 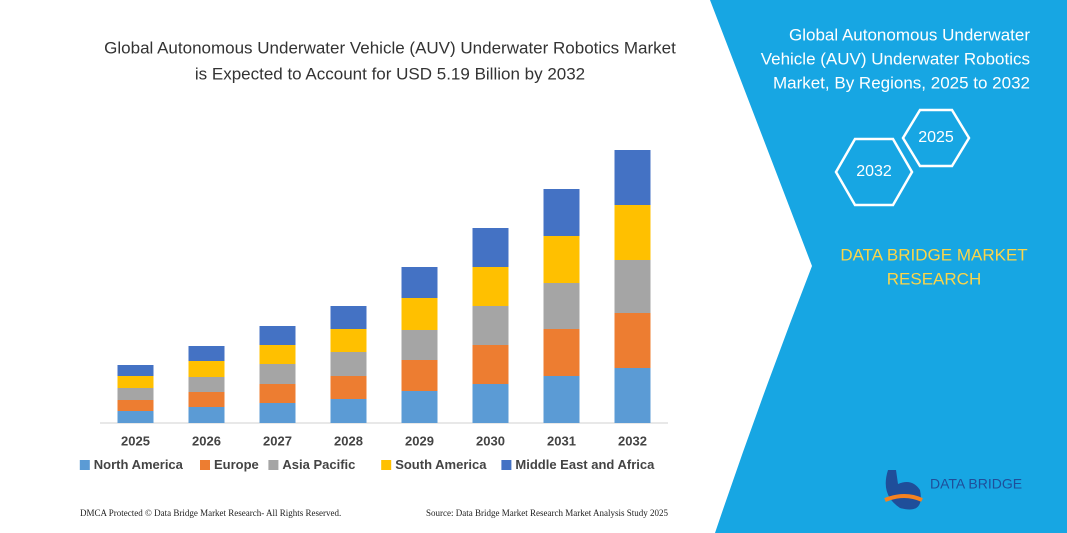 I want to click on panel-title: Market, By Regions, 2025 to 2032, so click(x=901, y=82).